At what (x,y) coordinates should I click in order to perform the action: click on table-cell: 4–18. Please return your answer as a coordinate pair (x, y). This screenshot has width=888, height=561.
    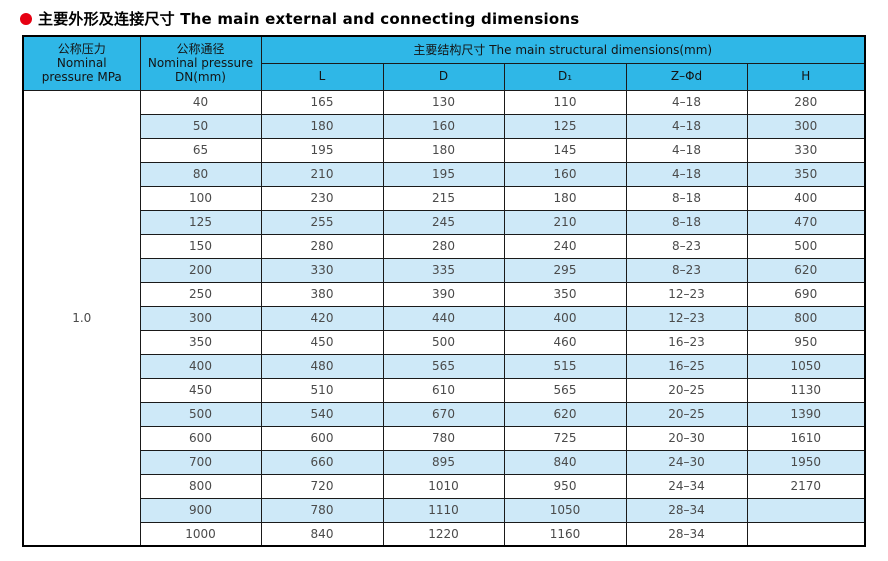
    Looking at the image, I should click on (686, 150).